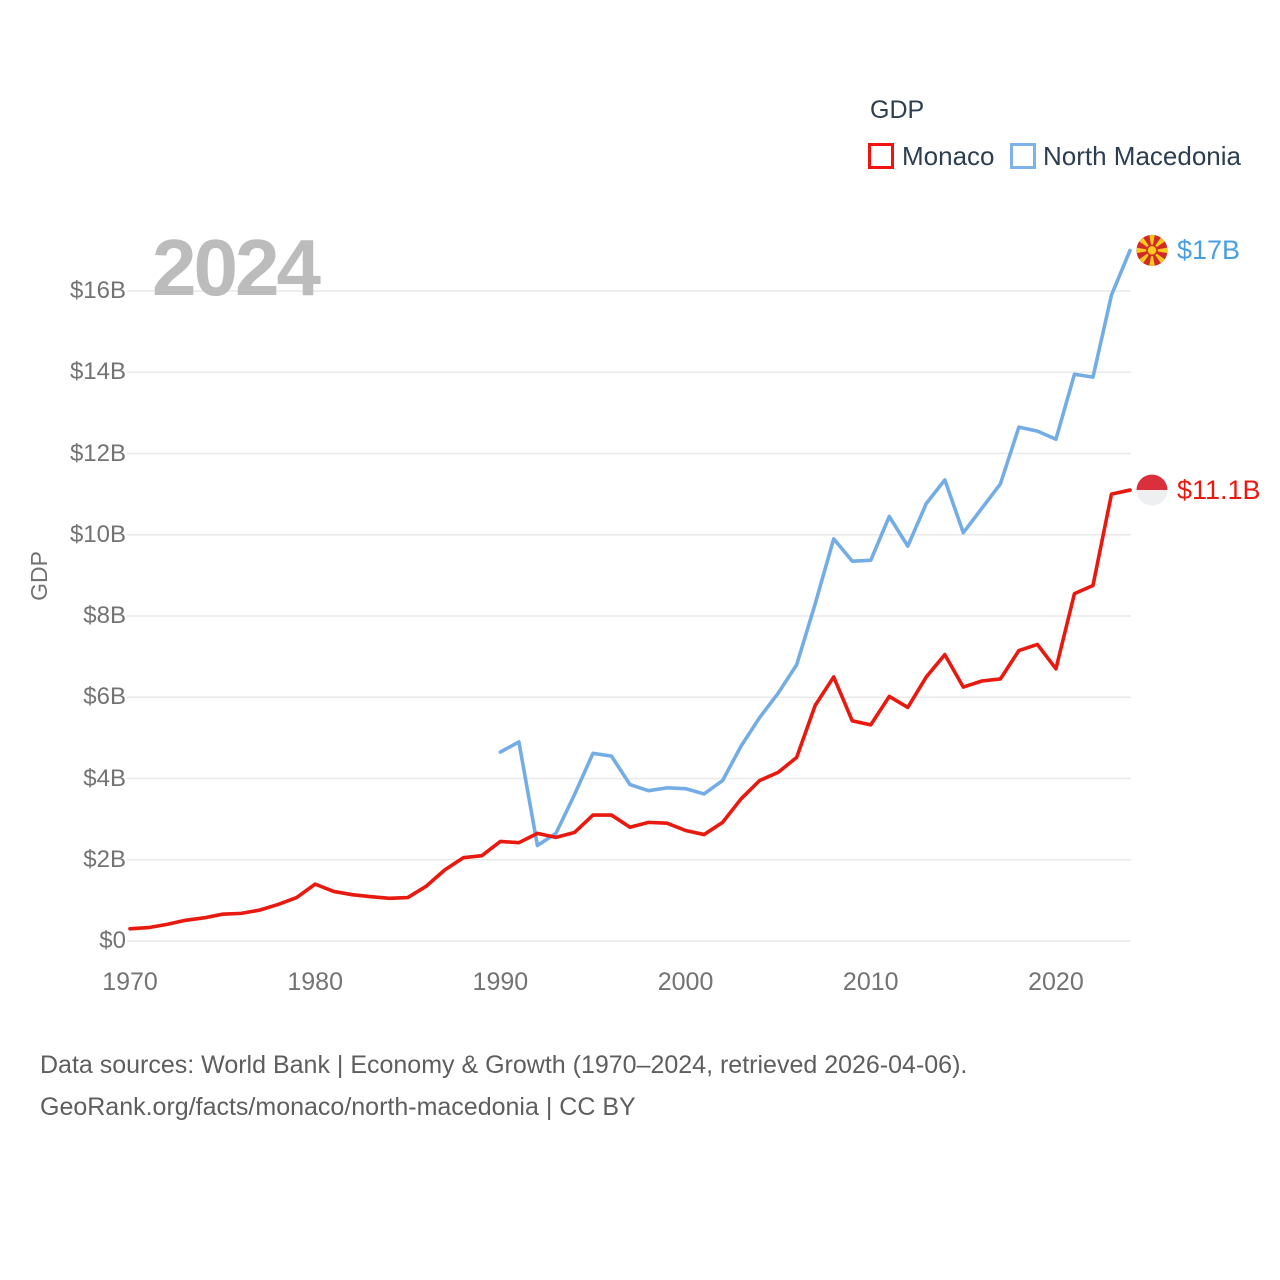 This screenshot has height=1280, width=1280. Describe the element at coordinates (104, 778) in the screenshot. I see `y-tick-label: $4B` at that location.